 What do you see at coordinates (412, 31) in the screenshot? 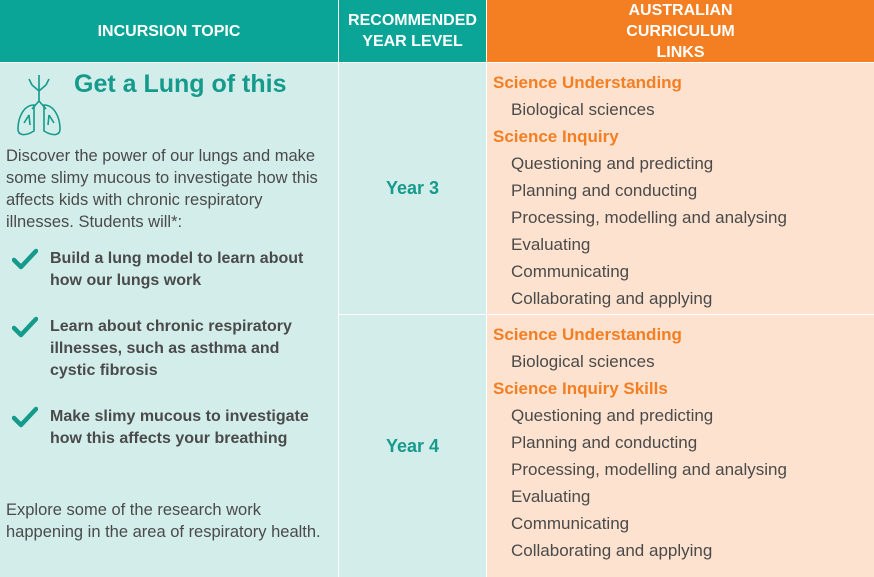
I see `header-year-level: RECOMMENDED YEAR LEVEL` at bounding box center [412, 31].